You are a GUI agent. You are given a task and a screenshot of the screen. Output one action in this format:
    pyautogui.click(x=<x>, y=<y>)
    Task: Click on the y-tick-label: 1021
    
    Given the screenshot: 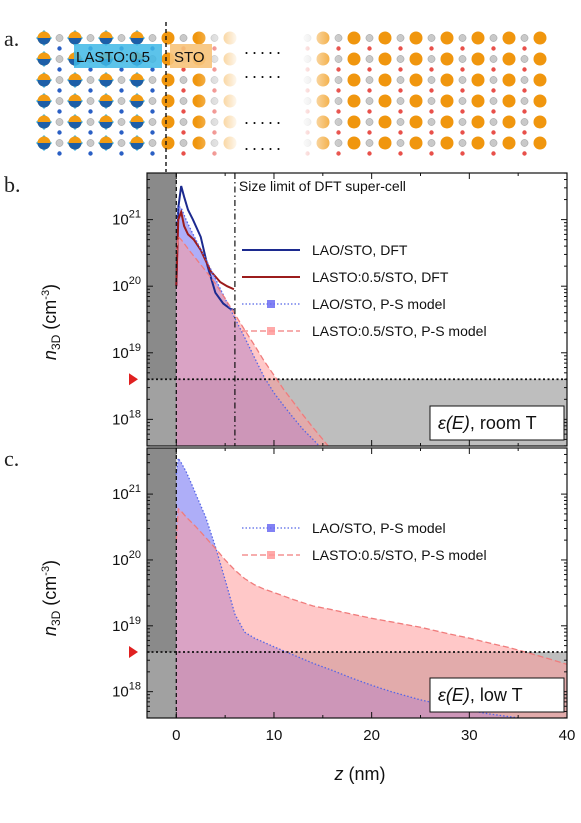 What is the action you would take?
    pyautogui.click(x=126, y=219)
    